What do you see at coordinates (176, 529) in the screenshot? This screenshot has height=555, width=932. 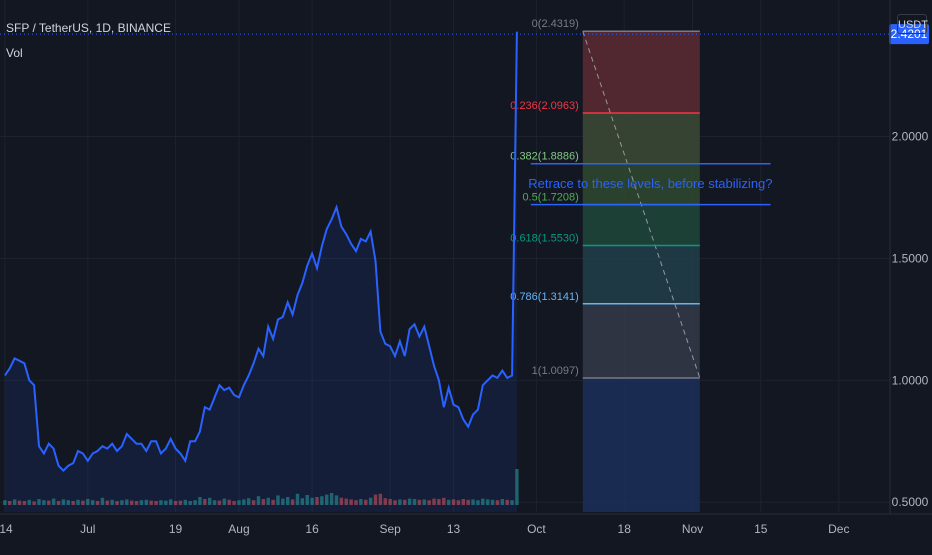 I see `x-tick-label: 19` at bounding box center [176, 529].